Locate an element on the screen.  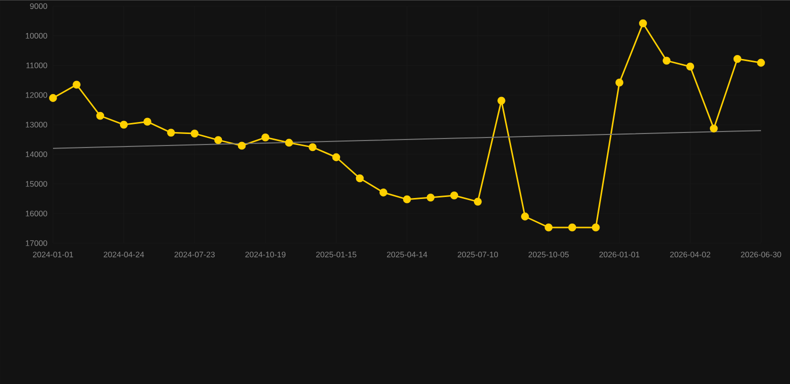
x-tick-label: 2024-07-23 is located at coordinates (194, 255).